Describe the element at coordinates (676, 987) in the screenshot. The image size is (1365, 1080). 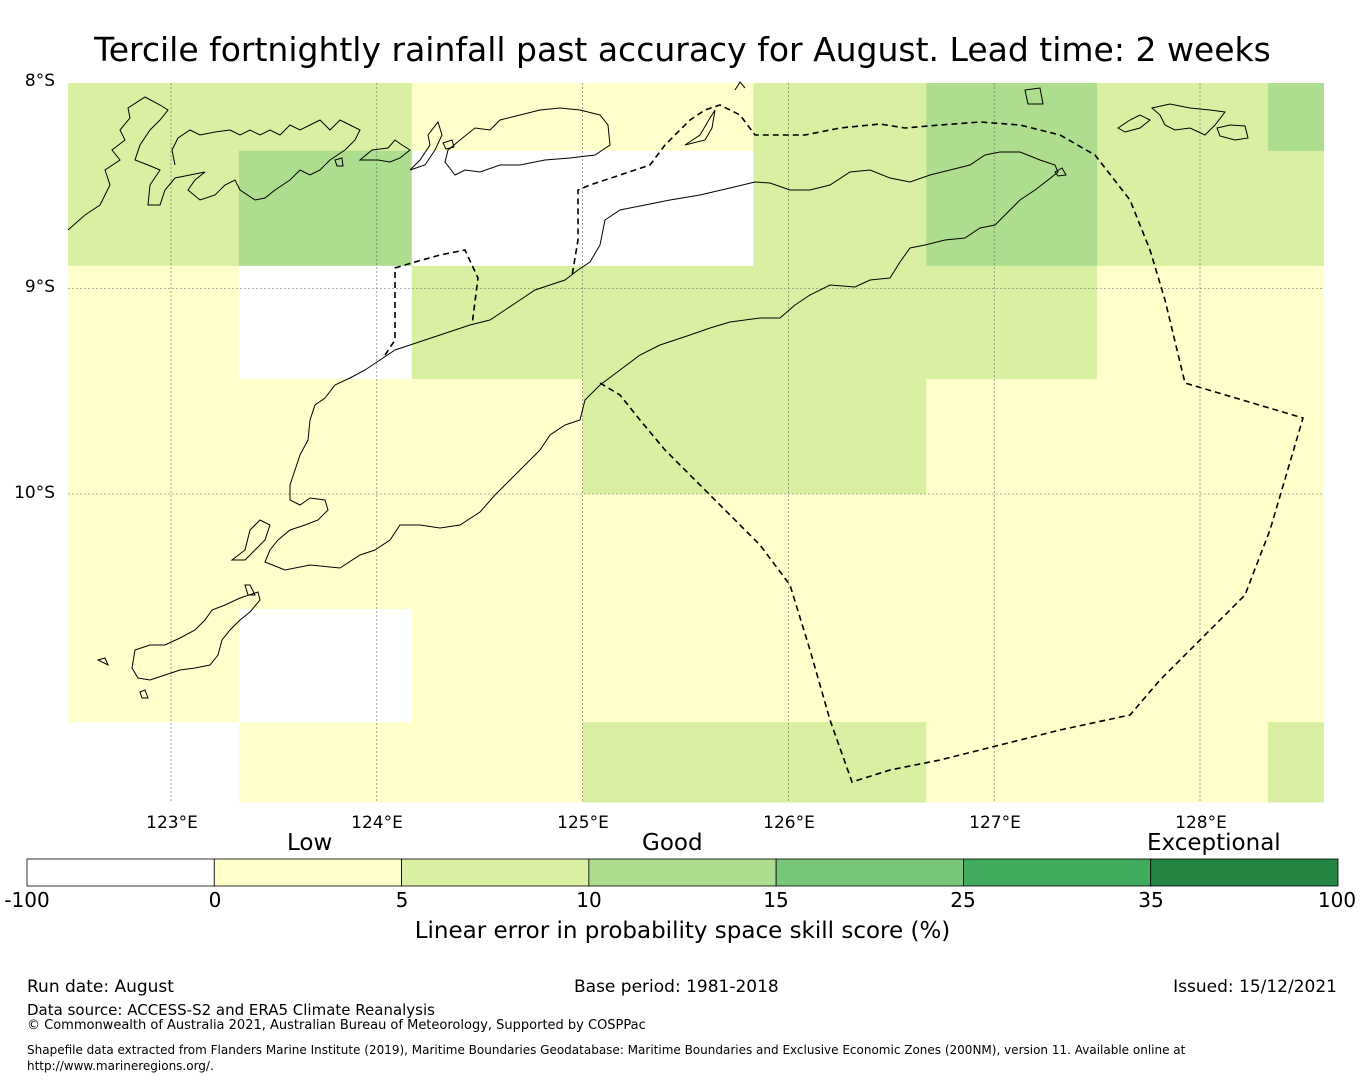
I see `base-period: Base period: 1981-2018` at that location.